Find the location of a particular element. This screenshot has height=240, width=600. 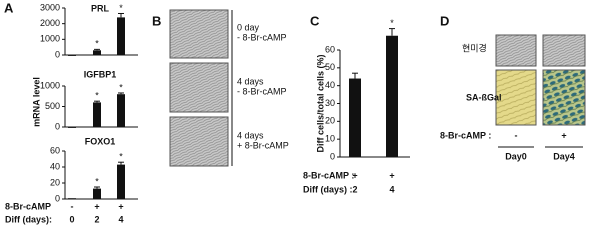

condition-label: 8-Br-cAMP is located at coordinates (28, 206).